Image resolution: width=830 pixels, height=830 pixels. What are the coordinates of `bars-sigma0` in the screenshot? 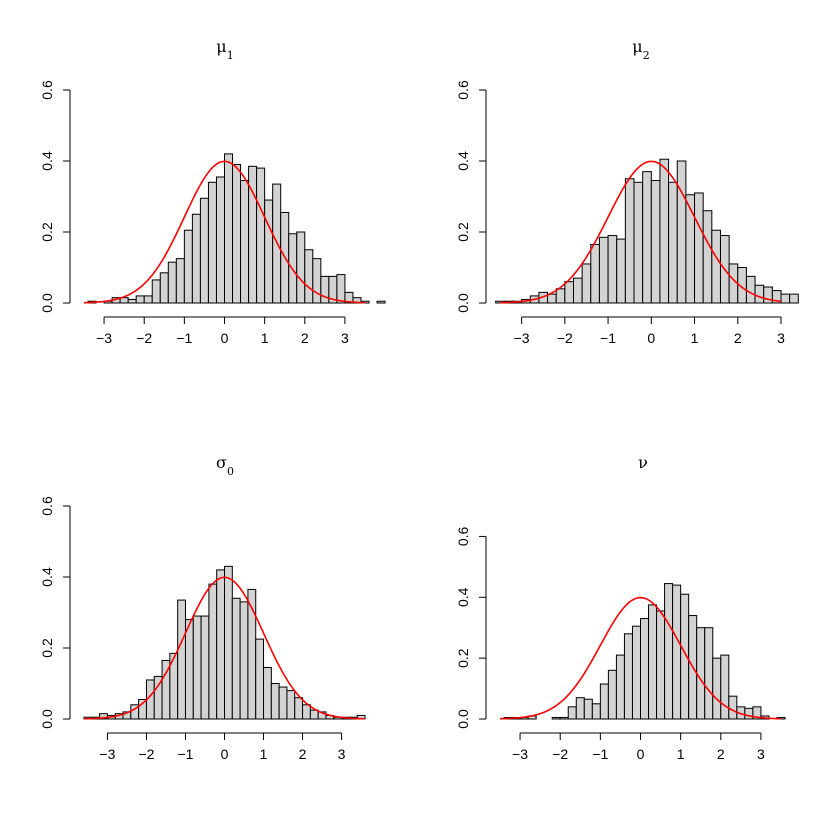 It's located at (224, 642).